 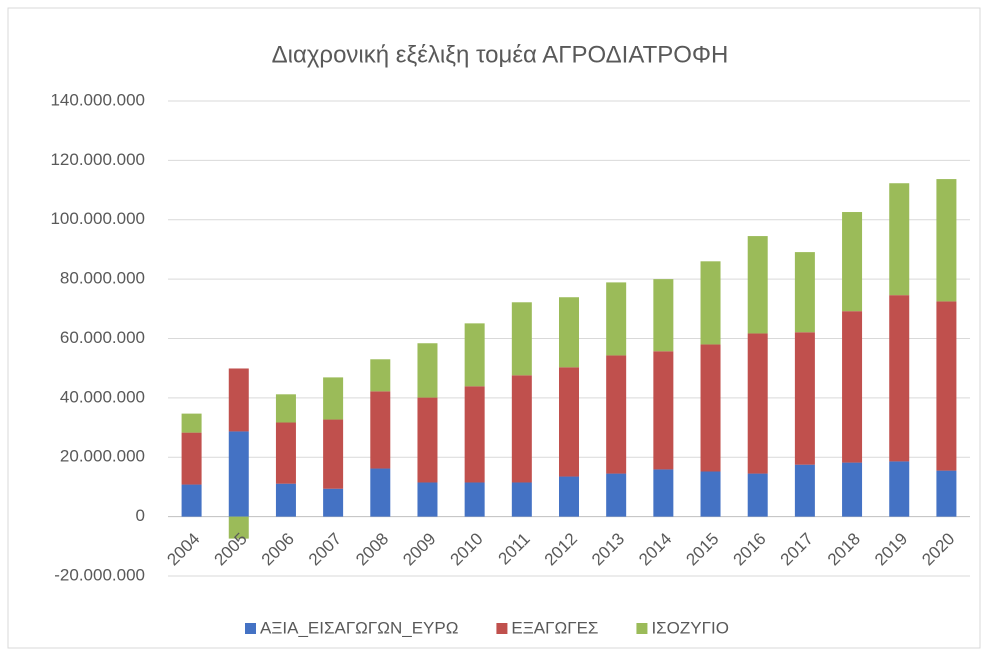 What do you see at coordinates (97, 99) in the screenshot?
I see `y-tick-label: 140.000.000` at bounding box center [97, 99].